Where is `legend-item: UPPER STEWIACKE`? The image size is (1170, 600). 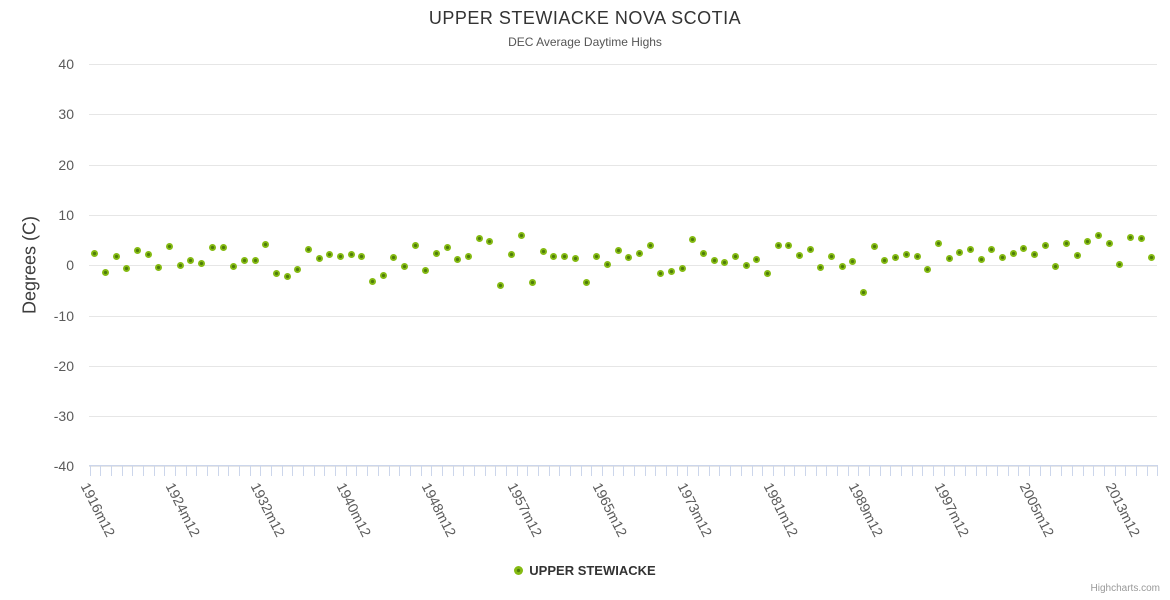
legend-item: UPPER STEWIACKE is located at coordinates (585, 570).